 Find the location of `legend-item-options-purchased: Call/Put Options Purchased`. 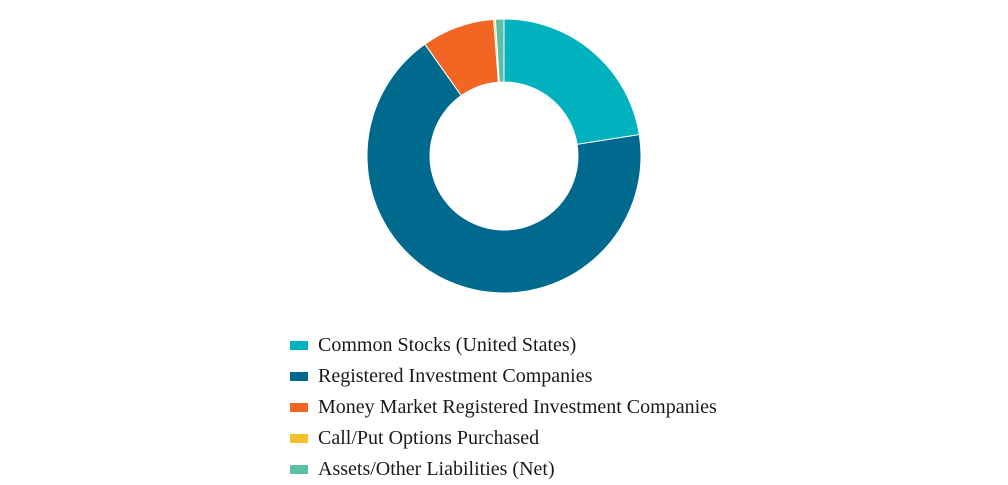

legend-item-options-purchased: Call/Put Options Purchased is located at coordinates (503, 438).